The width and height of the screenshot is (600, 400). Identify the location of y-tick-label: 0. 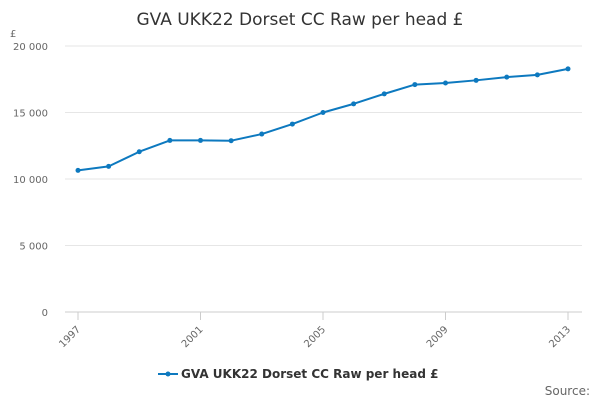
(45, 313).